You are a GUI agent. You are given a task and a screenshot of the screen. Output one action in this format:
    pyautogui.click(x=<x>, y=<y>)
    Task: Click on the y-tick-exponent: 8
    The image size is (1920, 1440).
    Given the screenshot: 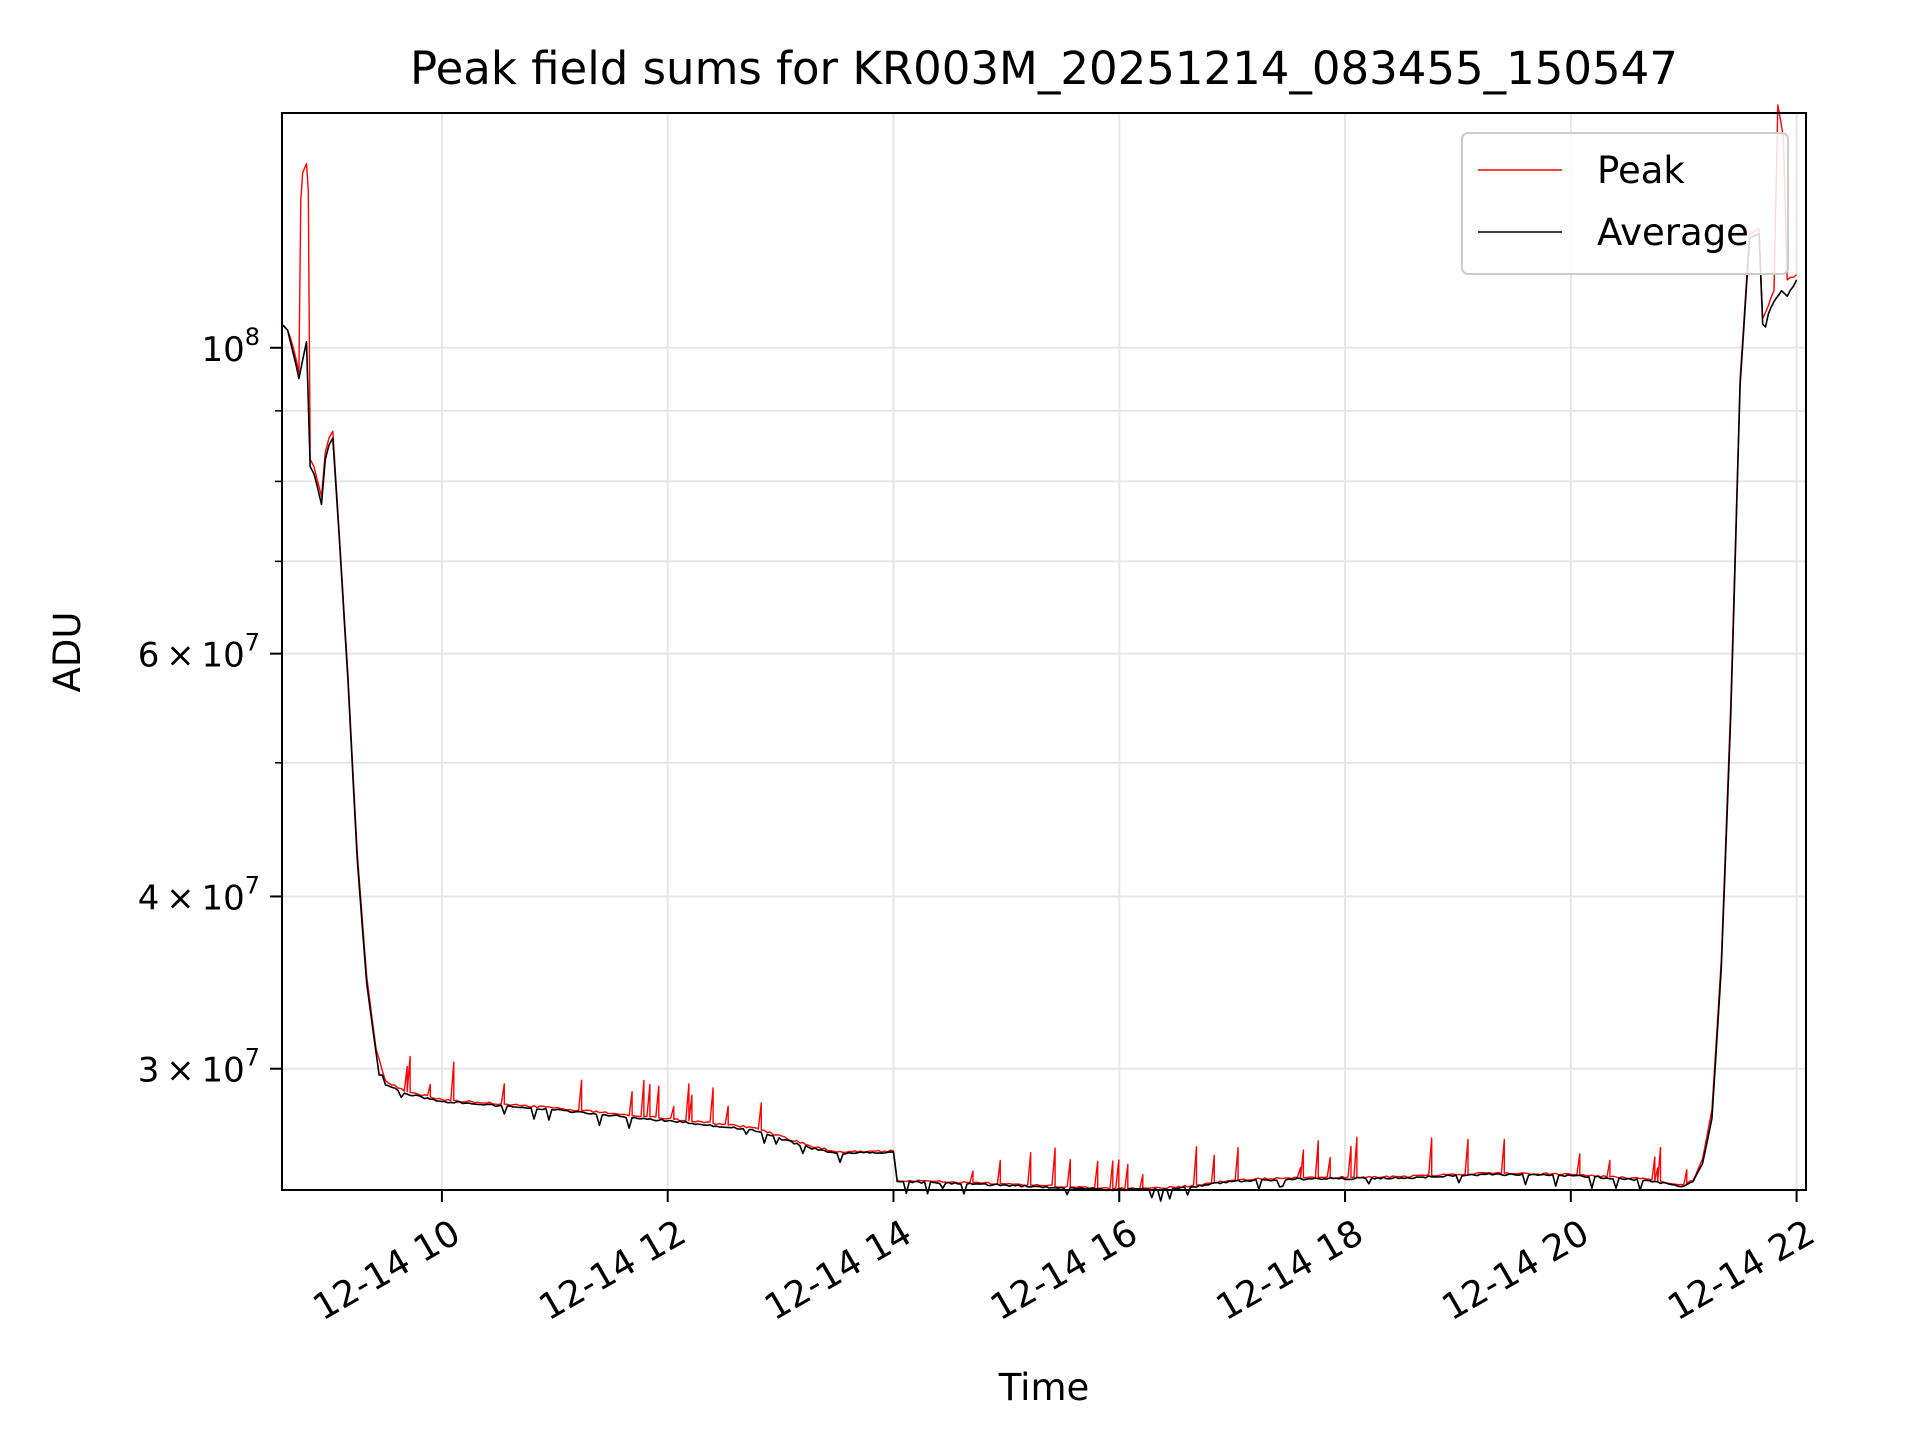 What is the action you would take?
    pyautogui.click(x=252, y=337)
    